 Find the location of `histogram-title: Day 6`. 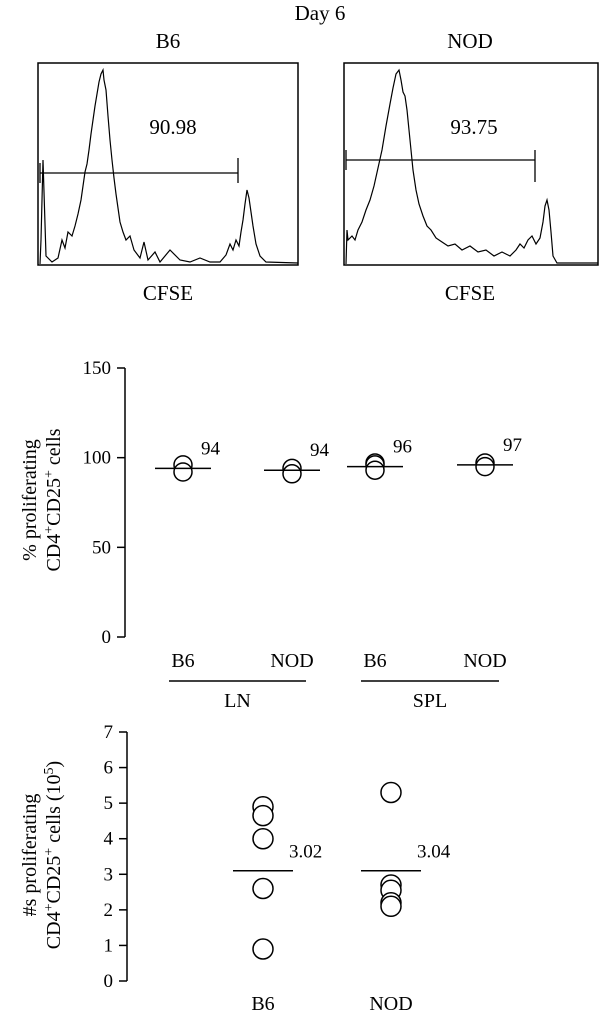

histogram-title: Day 6 is located at coordinates (320, 13).